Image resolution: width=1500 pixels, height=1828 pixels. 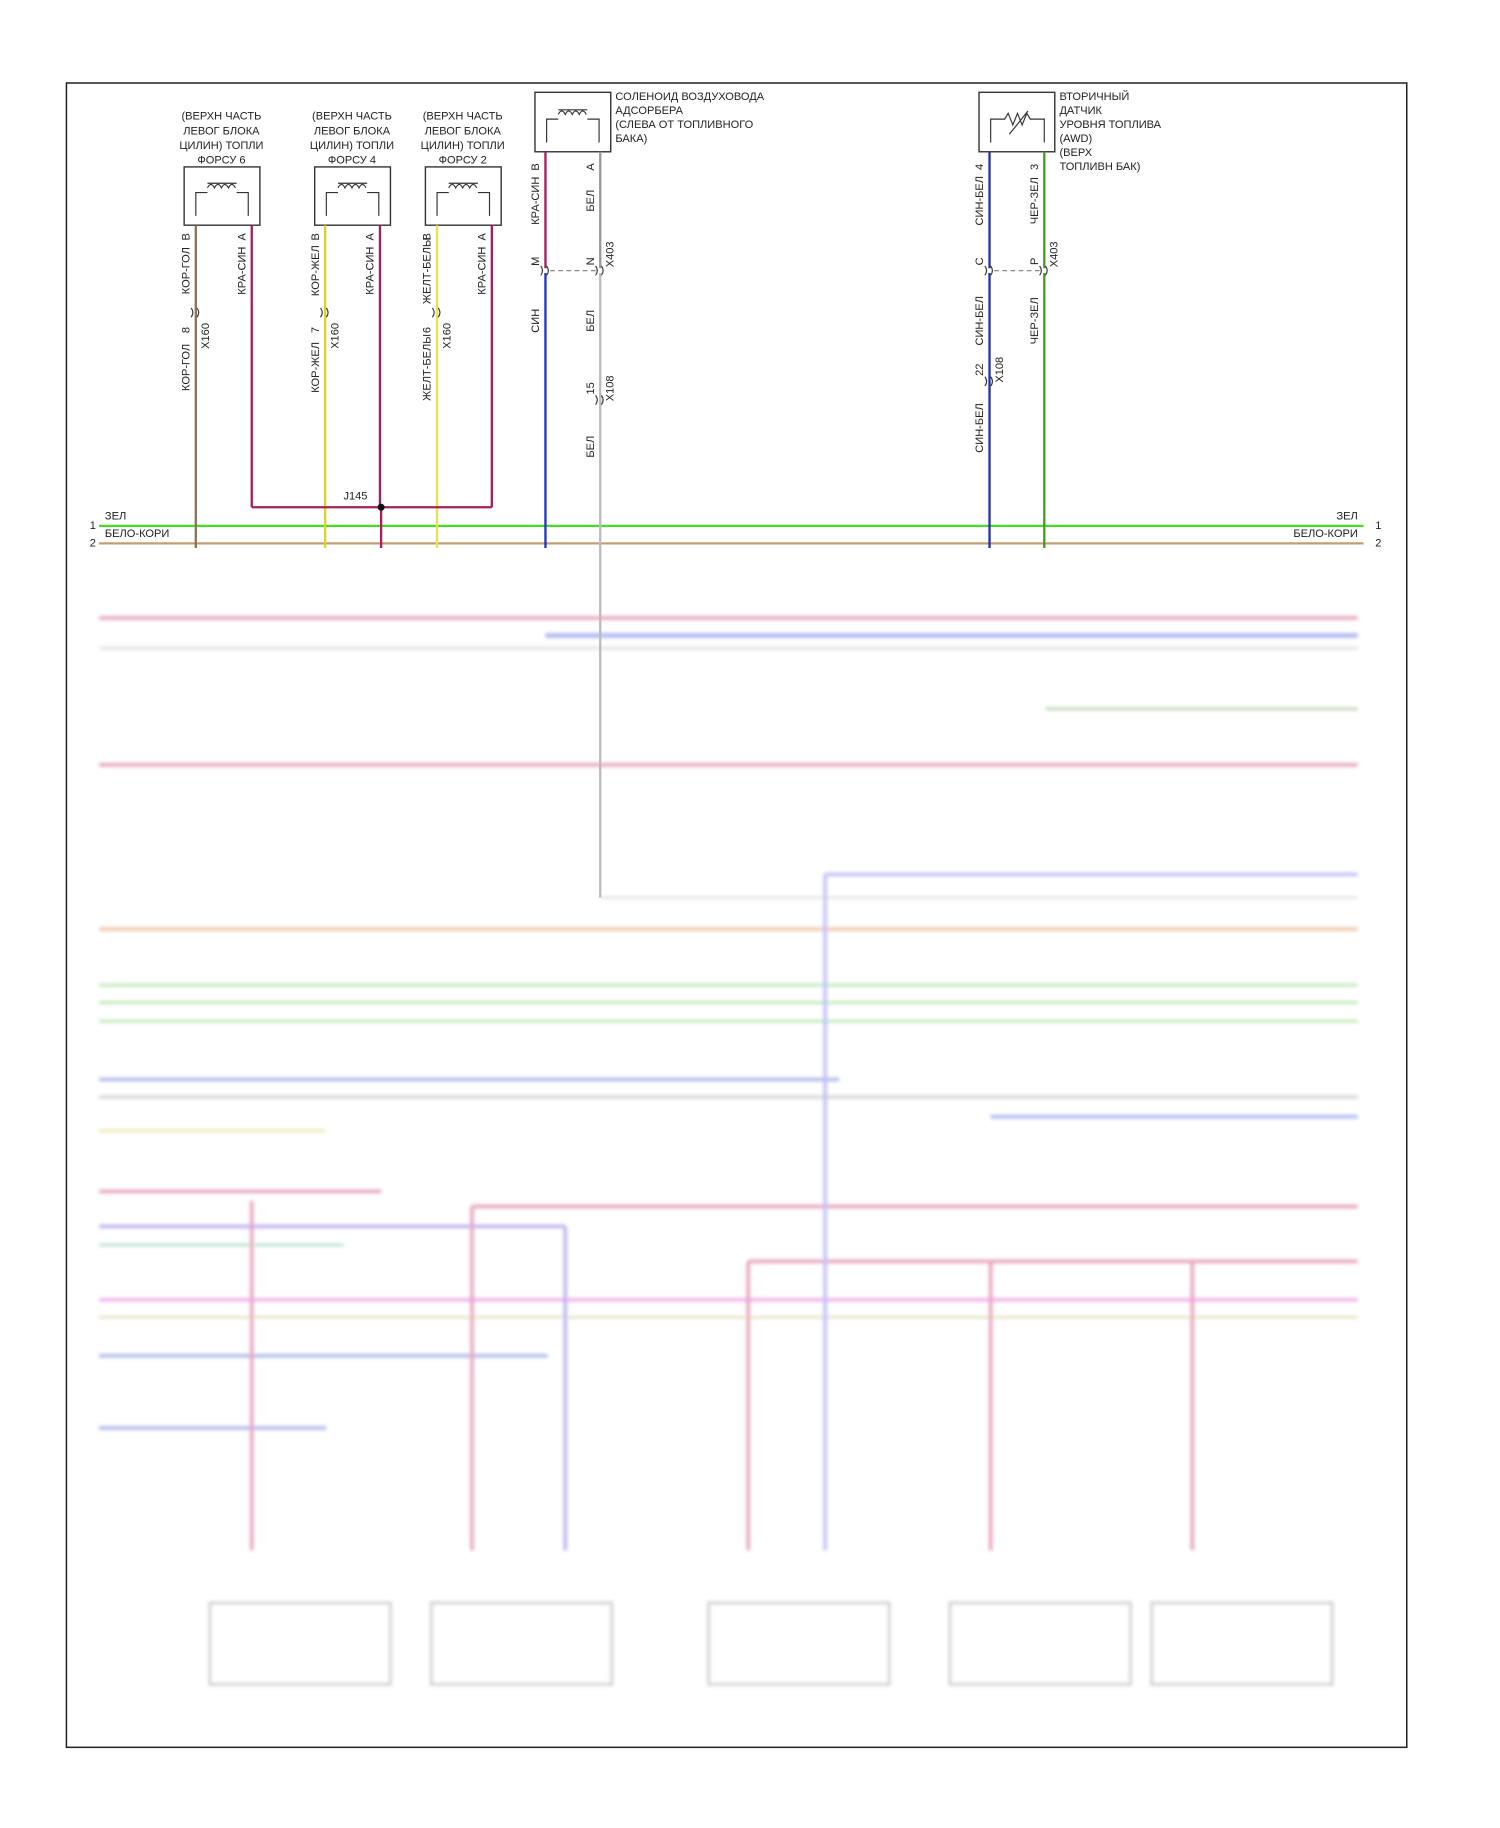 What do you see at coordinates (1080, 111) in the screenshot?
I see `component-label: ДАТЧИК` at bounding box center [1080, 111].